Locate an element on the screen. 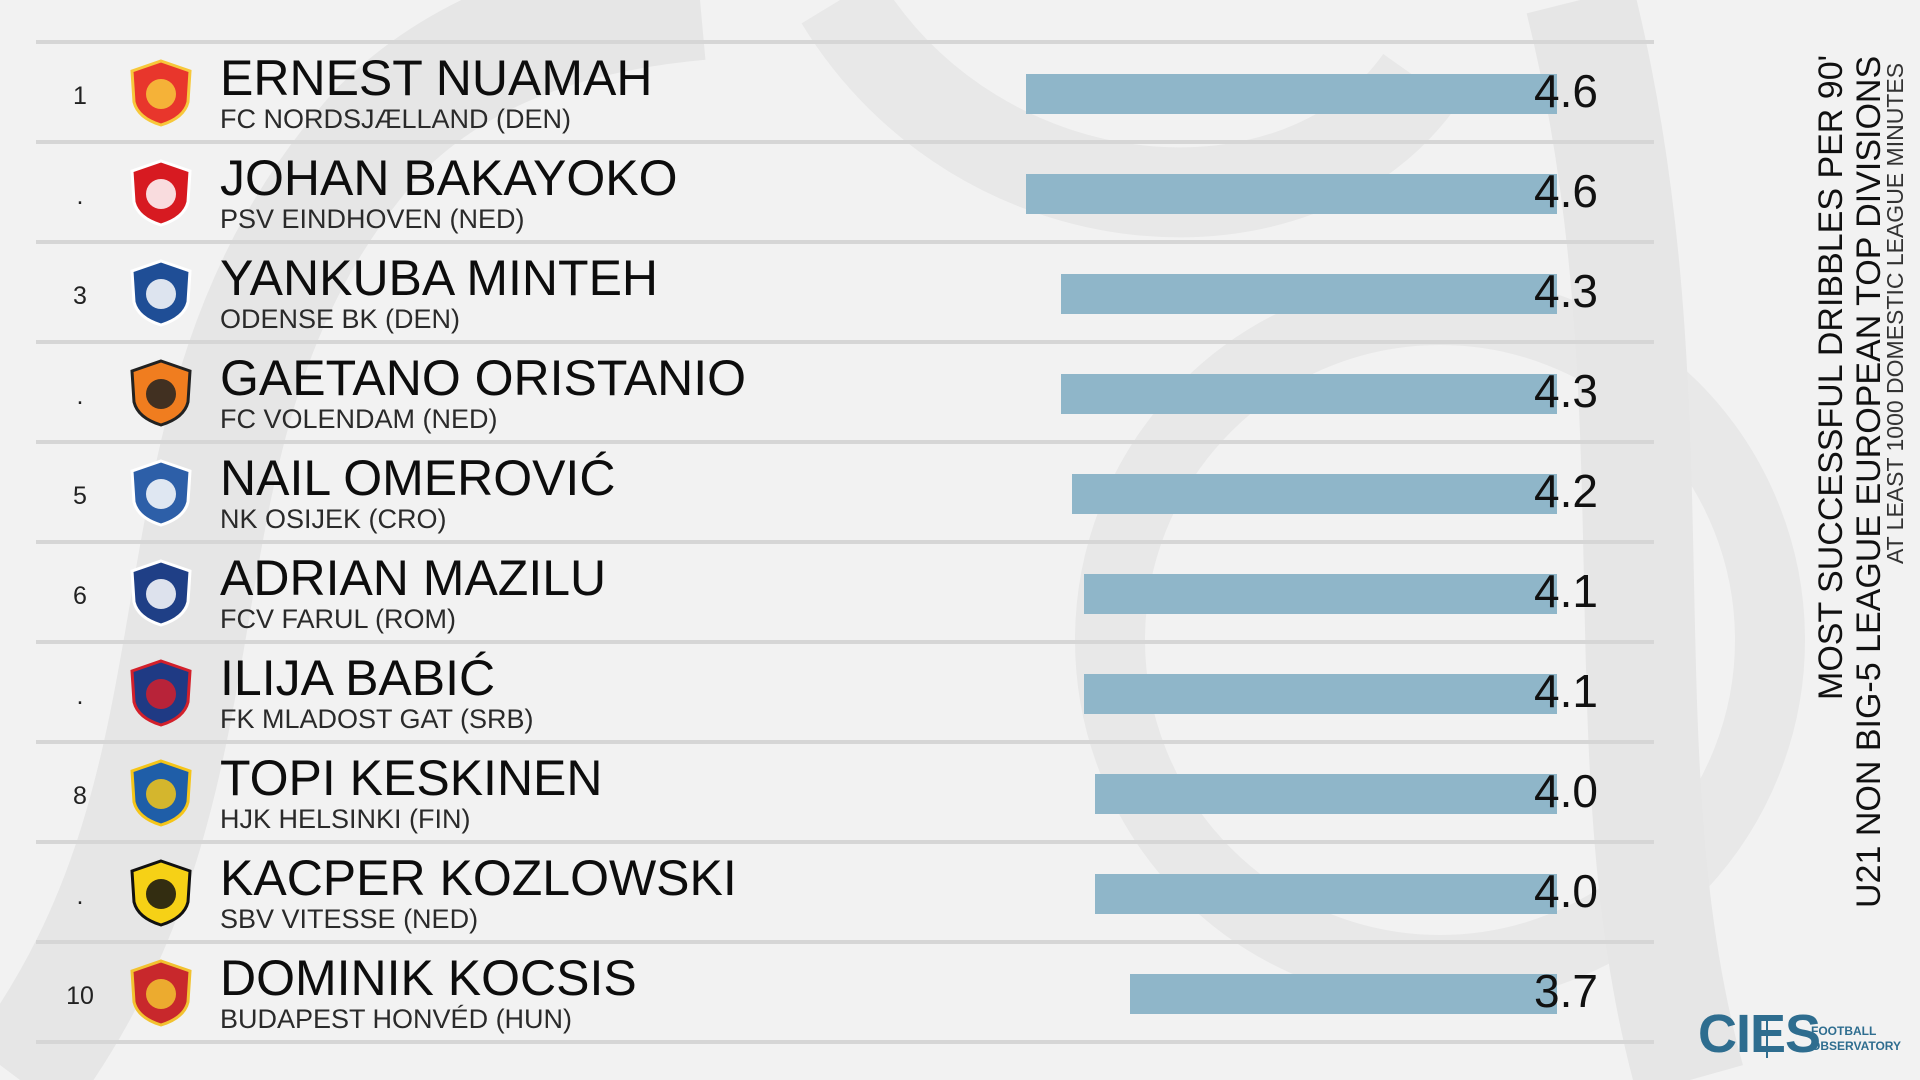  player-name: JOHAN BAKAYOKO is located at coordinates (449, 178).